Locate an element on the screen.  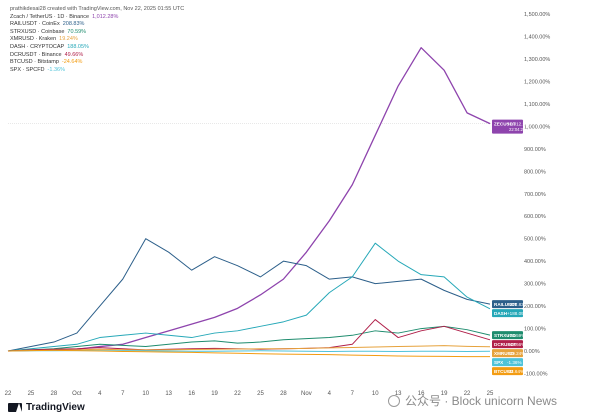
legend-item: STRXUSD · Coinbase 70.59% is located at coordinates (97, 33).